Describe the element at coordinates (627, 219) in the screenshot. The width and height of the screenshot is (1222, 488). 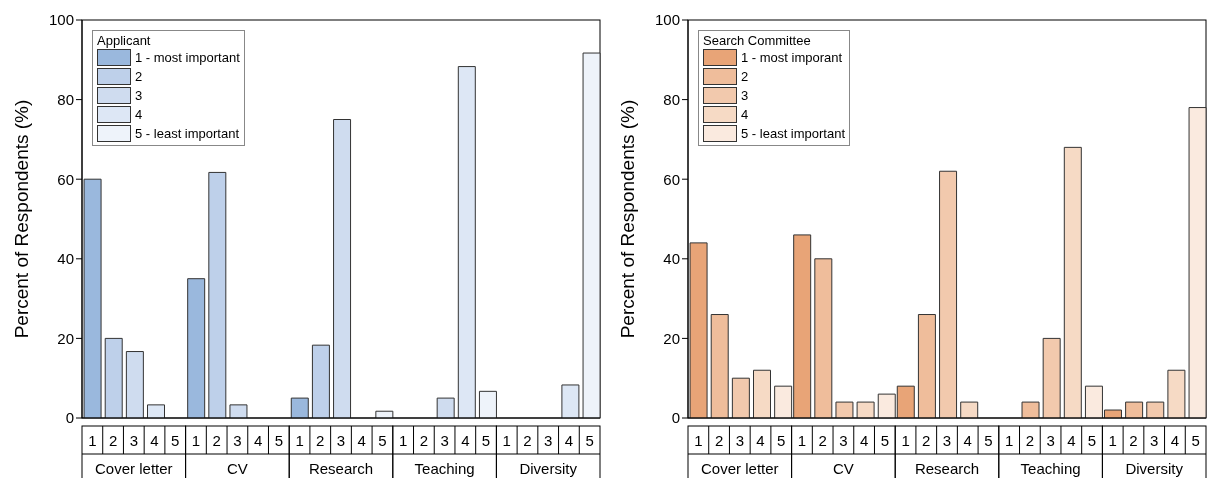
I see `y-axis-title: Percent of Respondents (%)` at that location.